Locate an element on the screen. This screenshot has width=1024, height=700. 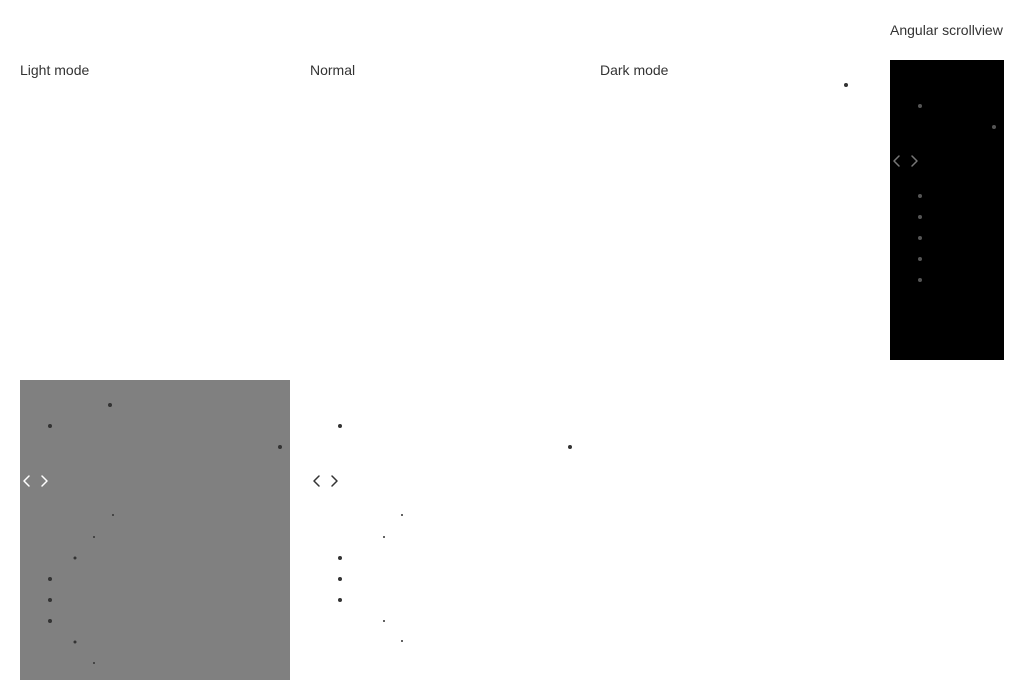
dark-mode-scrollview is located at coordinates (947, 210).